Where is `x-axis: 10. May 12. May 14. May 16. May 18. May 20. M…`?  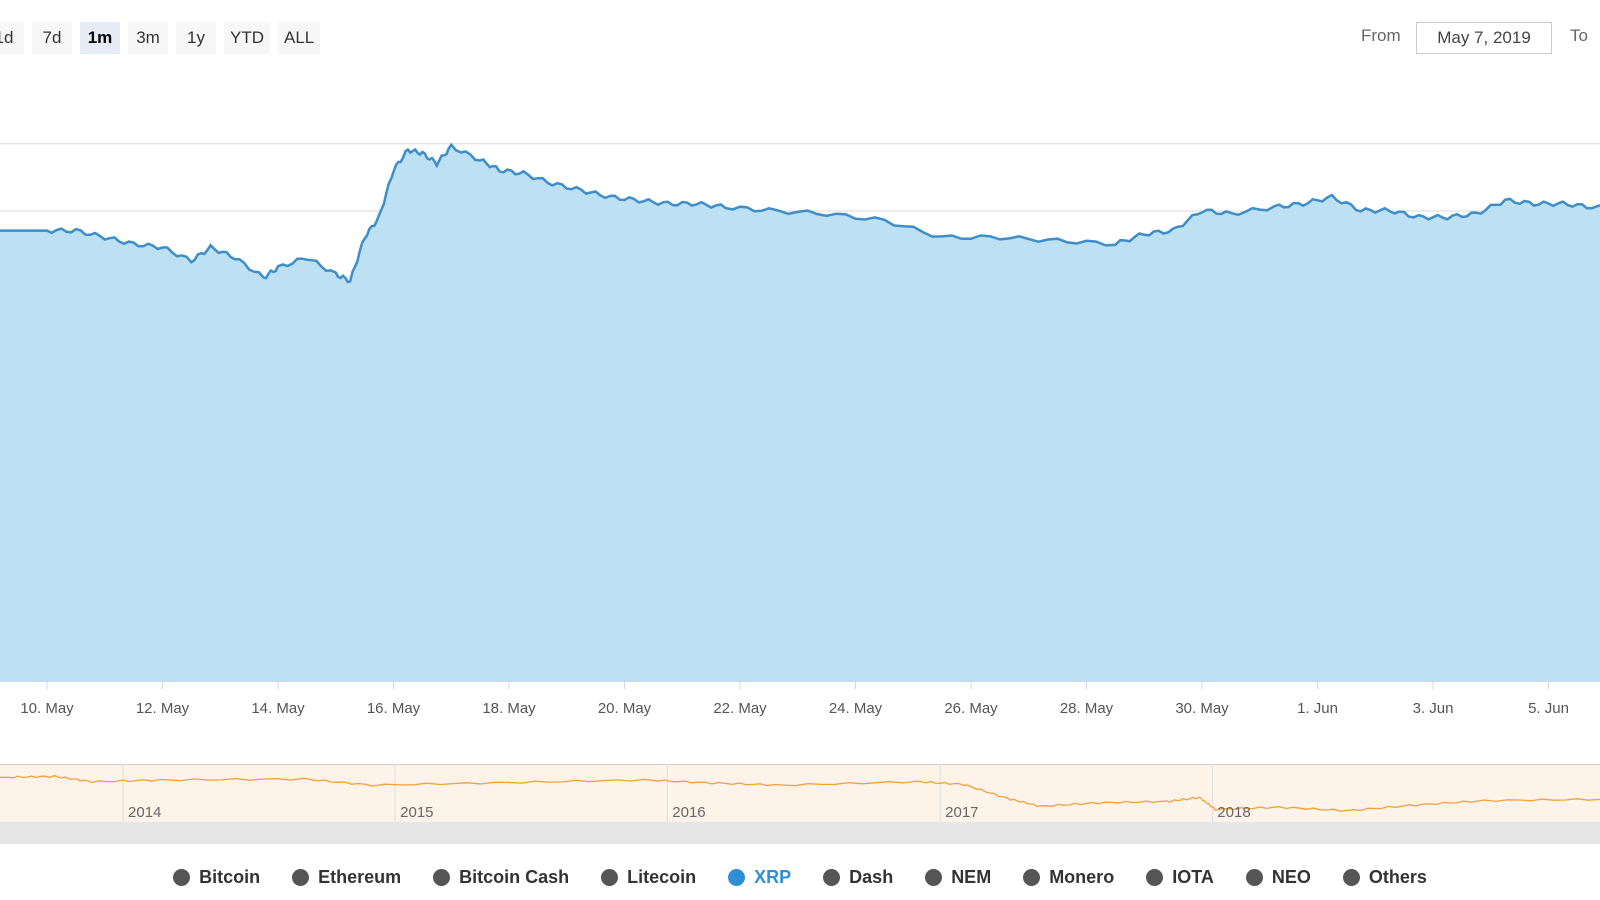
x-axis: 10. May 12. May 14. May 16. May 18. May 20. M… is located at coordinates (800, 699).